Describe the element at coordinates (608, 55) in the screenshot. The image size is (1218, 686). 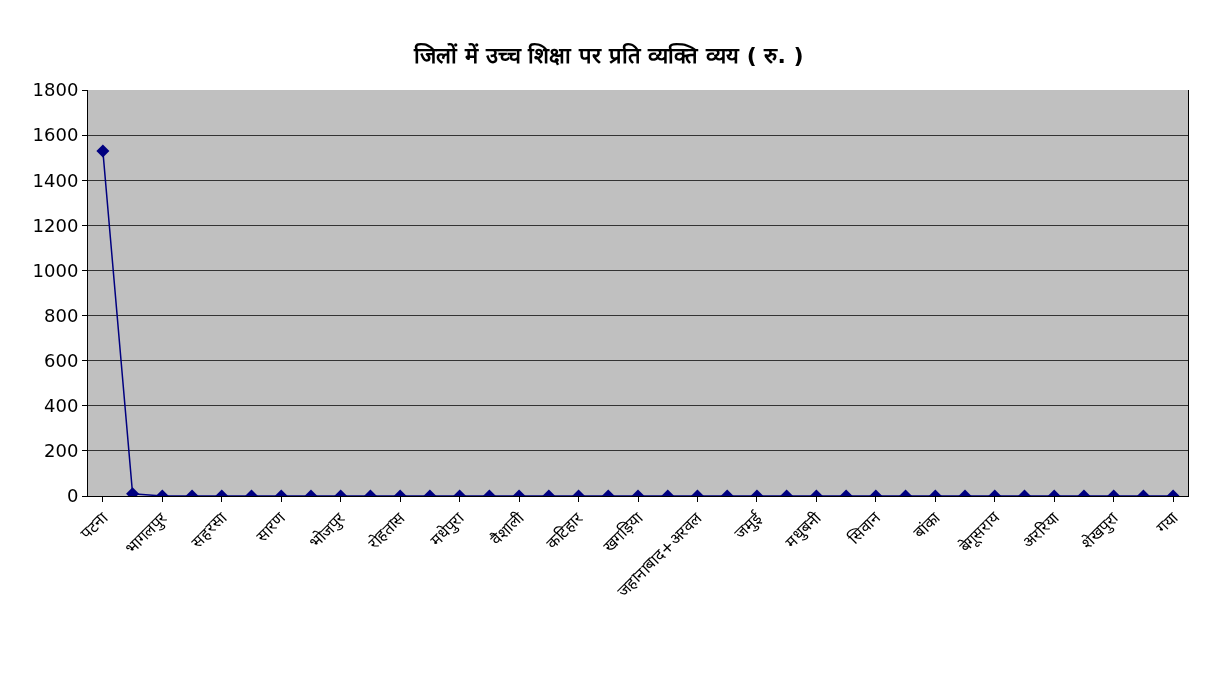
I see `chart-title: जिलों में उच्च शिक्षा पर प्रति व्यक्ति व्यय ( रु. )` at that location.